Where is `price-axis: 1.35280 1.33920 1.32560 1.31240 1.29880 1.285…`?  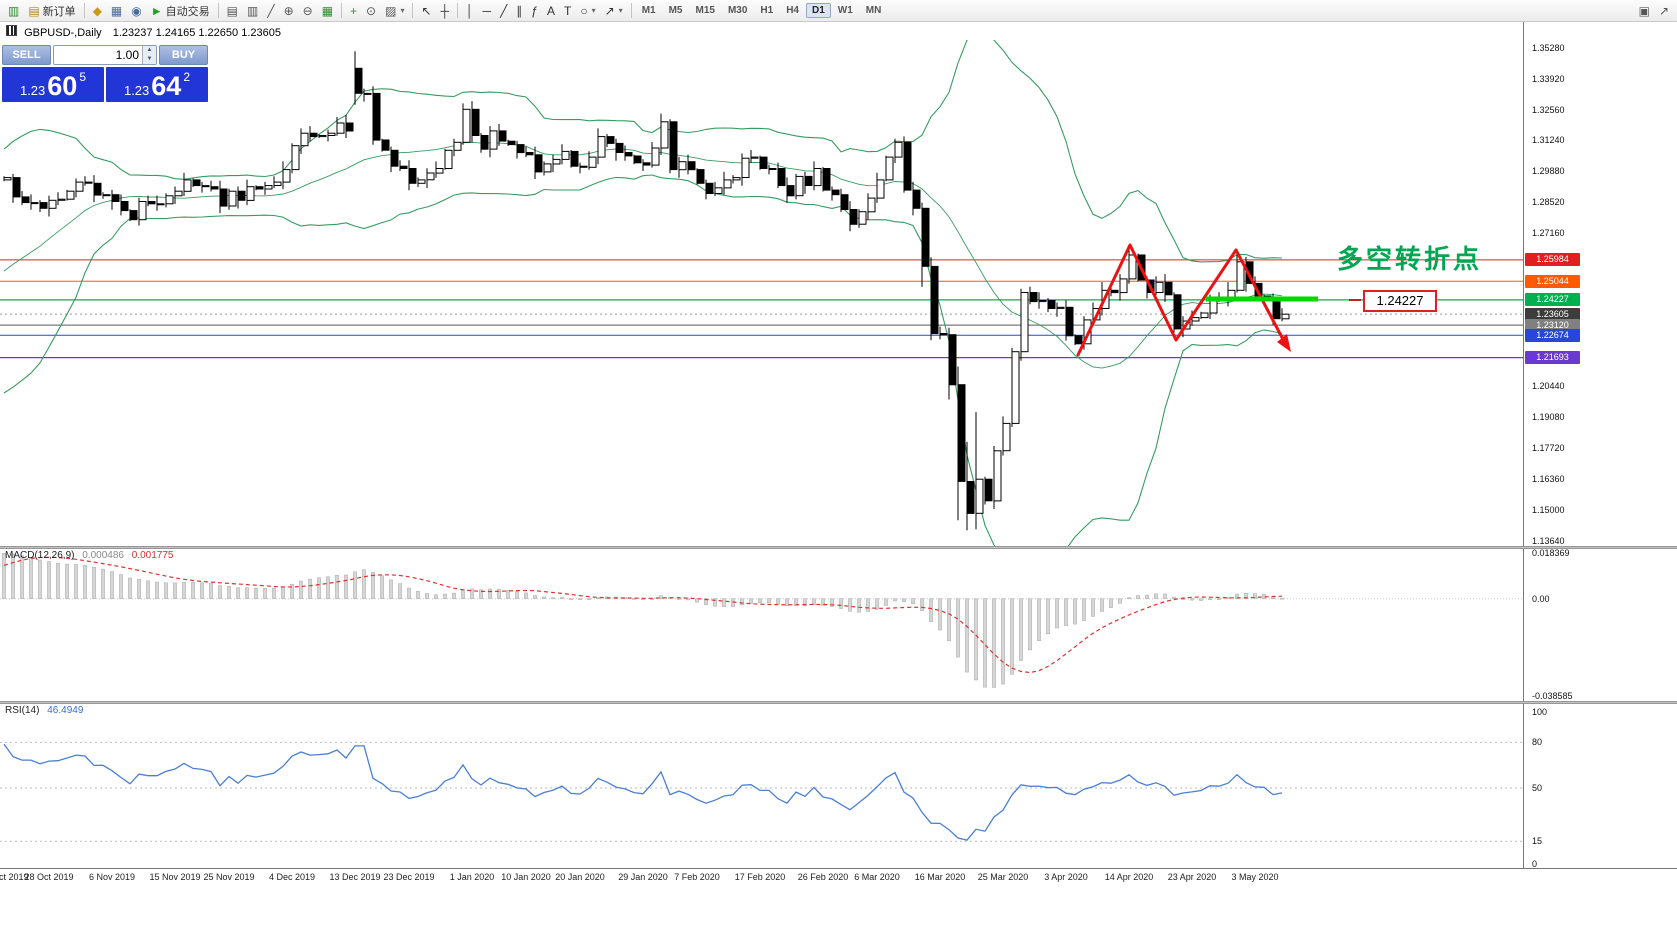 price-axis: 1.35280 1.33920 1.32560 1.31240 1.29880 1.285… is located at coordinates (1600, 445).